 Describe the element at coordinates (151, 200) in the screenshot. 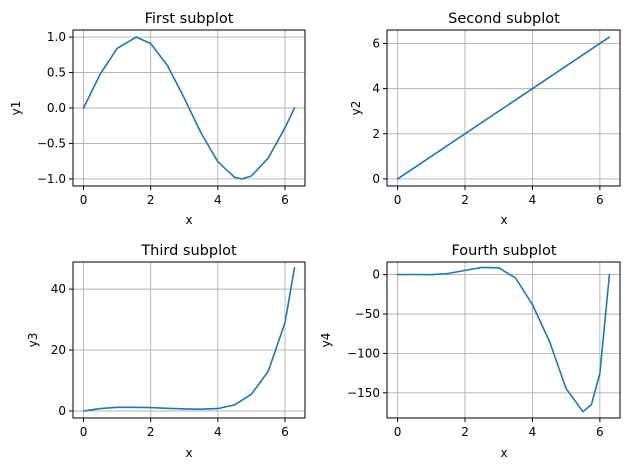

I see `subplot-1-xtick-label-1: 2` at that location.